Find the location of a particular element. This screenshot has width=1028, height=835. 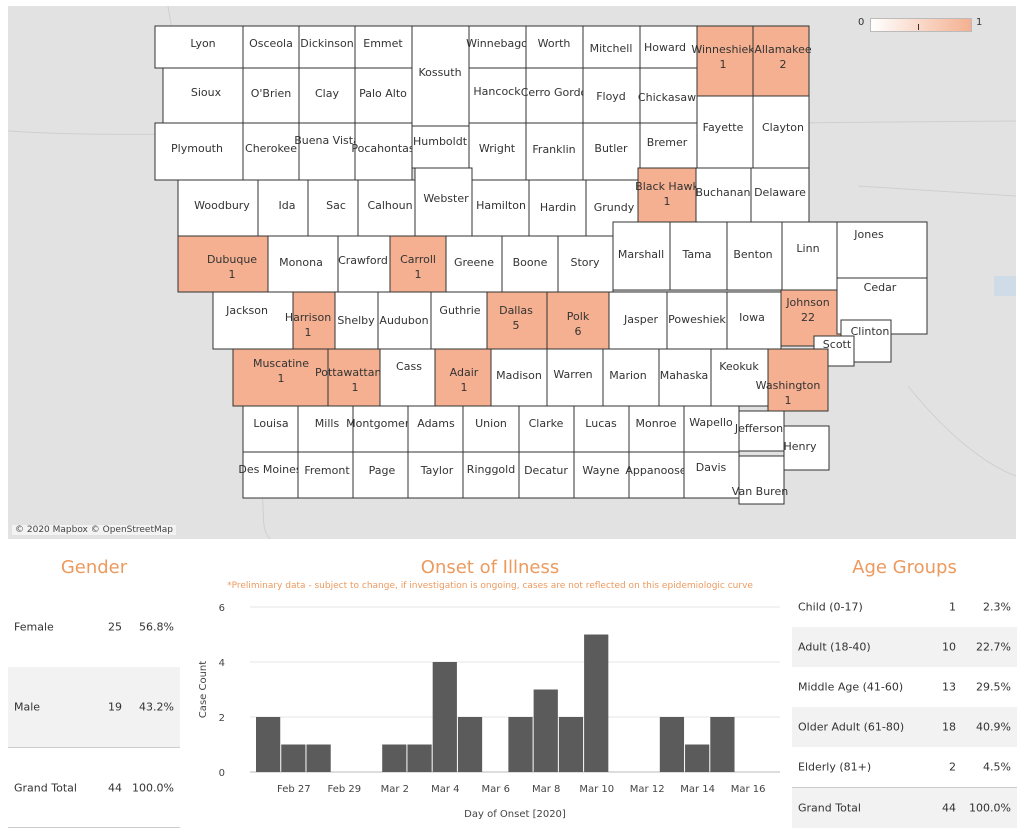

county-wayne: Wayne is located at coordinates (601, 475).